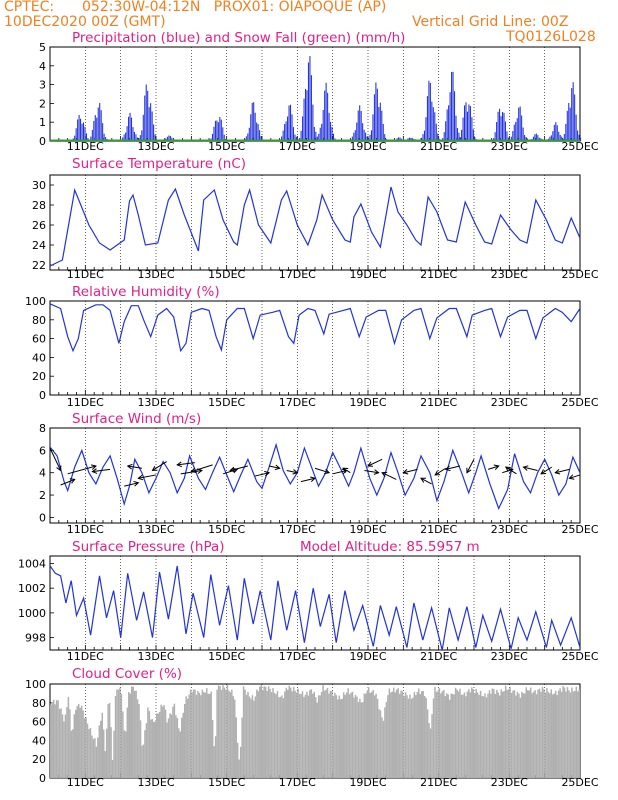  What do you see at coordinates (579, 656) in the screenshot?
I see `x-tick-label: 25DEC` at bounding box center [579, 656].